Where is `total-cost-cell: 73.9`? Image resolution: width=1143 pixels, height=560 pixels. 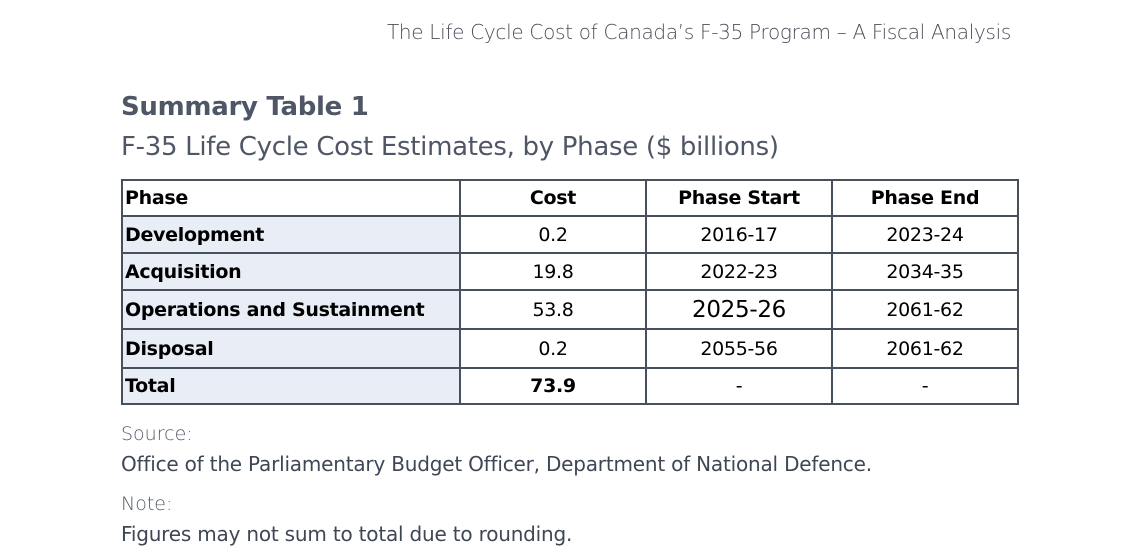
total-cost-cell: 73.9 is located at coordinates (553, 386).